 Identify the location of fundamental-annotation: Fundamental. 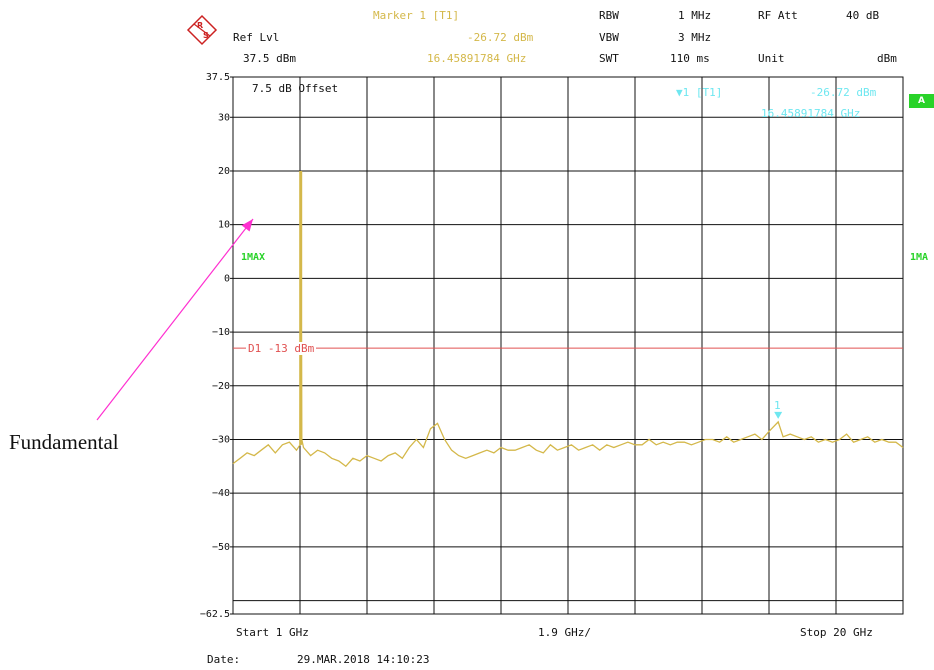
(64, 442).